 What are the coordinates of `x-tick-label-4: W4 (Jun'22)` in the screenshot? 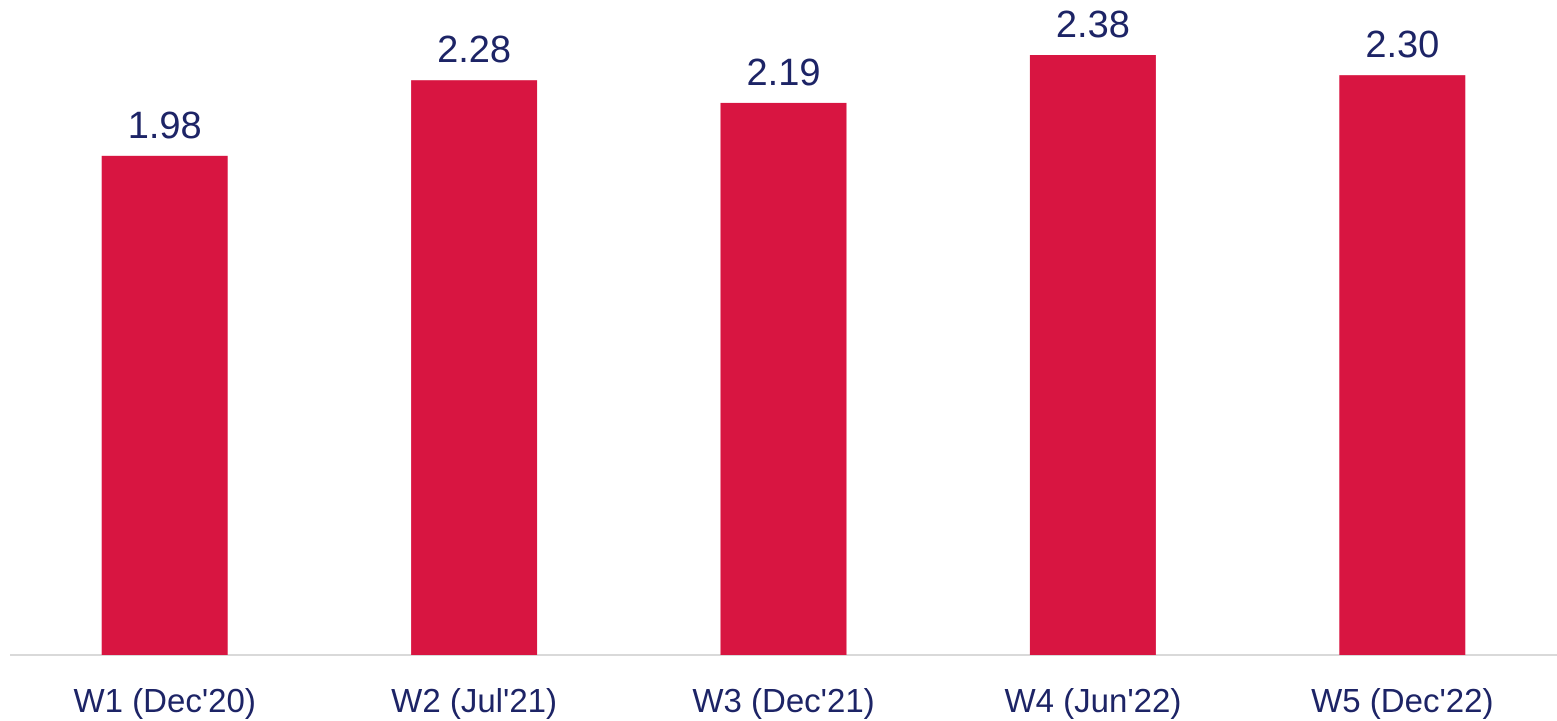 It's located at (1092, 700).